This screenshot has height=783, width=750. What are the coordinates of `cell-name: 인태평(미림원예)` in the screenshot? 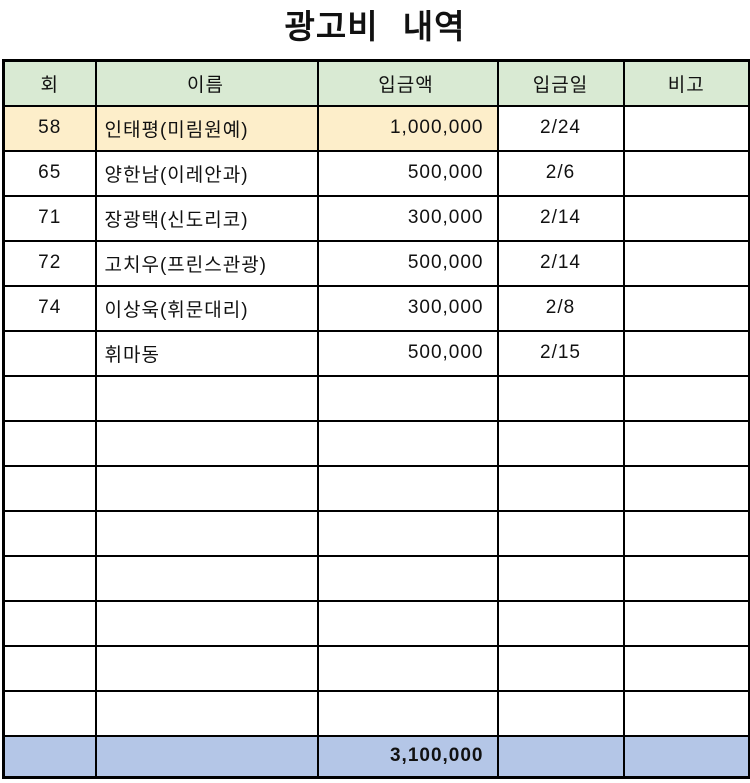 It's located at (206, 128).